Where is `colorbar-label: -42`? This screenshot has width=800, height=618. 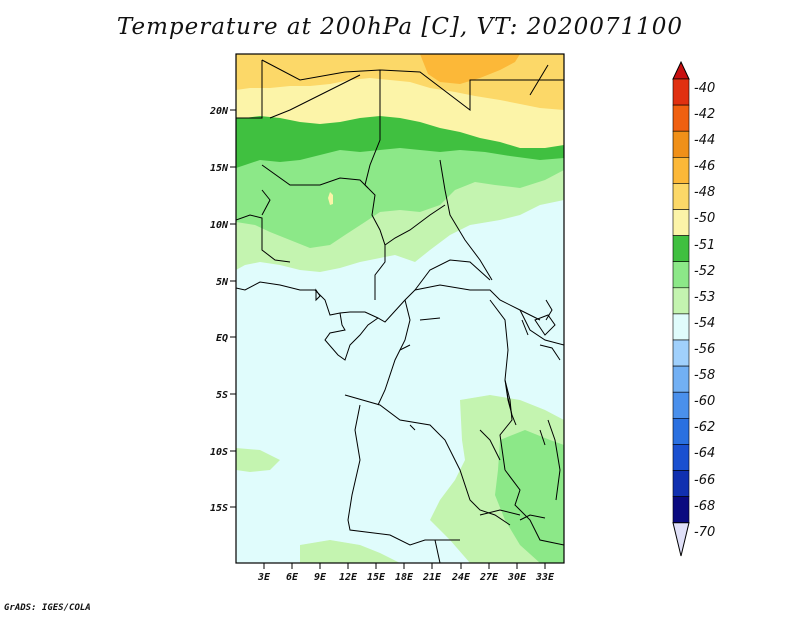 colorbar-label: -42 is located at coordinates (704, 114).